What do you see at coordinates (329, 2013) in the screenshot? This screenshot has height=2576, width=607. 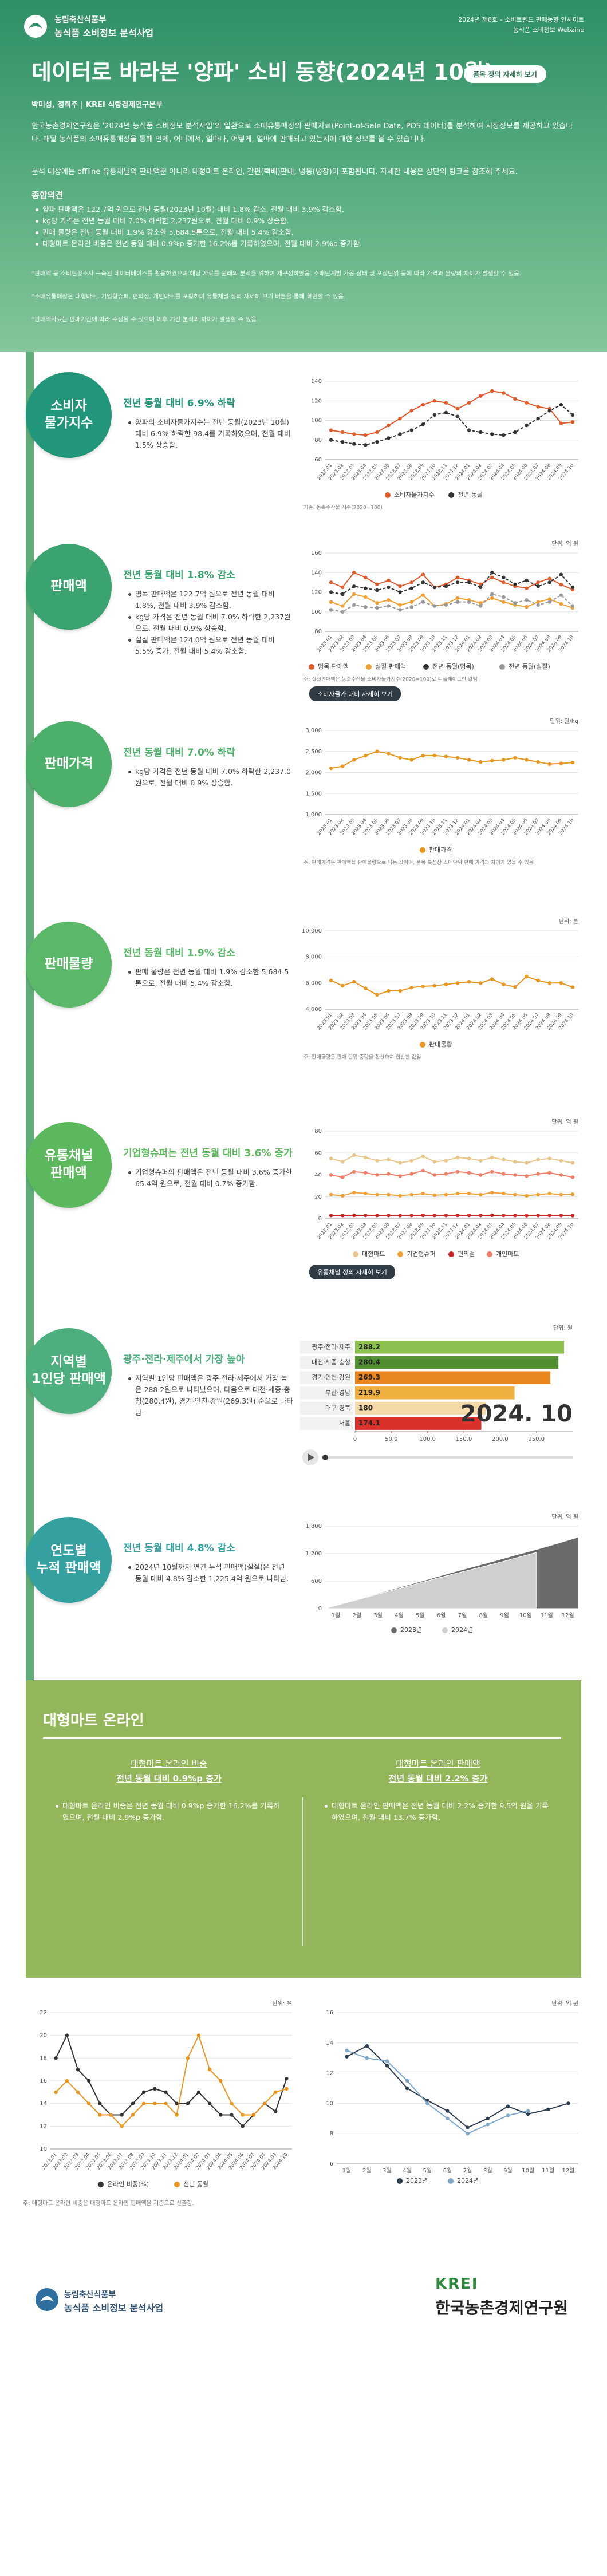 I see `y-tick-label: 16` at bounding box center [329, 2013].